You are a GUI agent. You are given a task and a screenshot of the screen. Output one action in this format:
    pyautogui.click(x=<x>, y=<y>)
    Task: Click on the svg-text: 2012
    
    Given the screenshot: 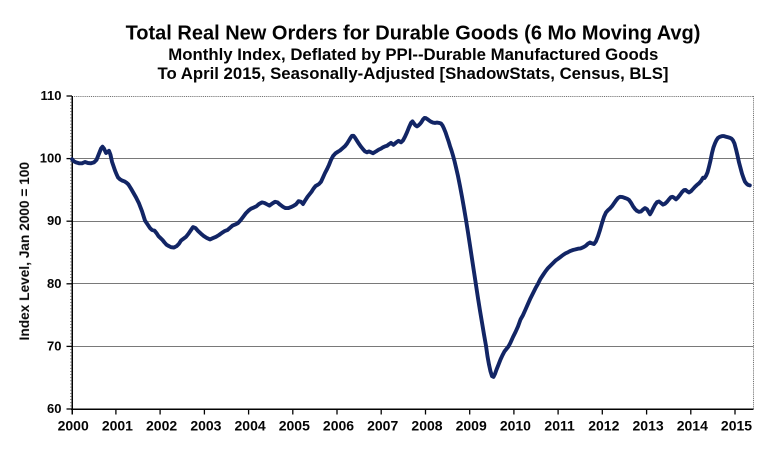 What is the action you would take?
    pyautogui.click(x=603, y=426)
    